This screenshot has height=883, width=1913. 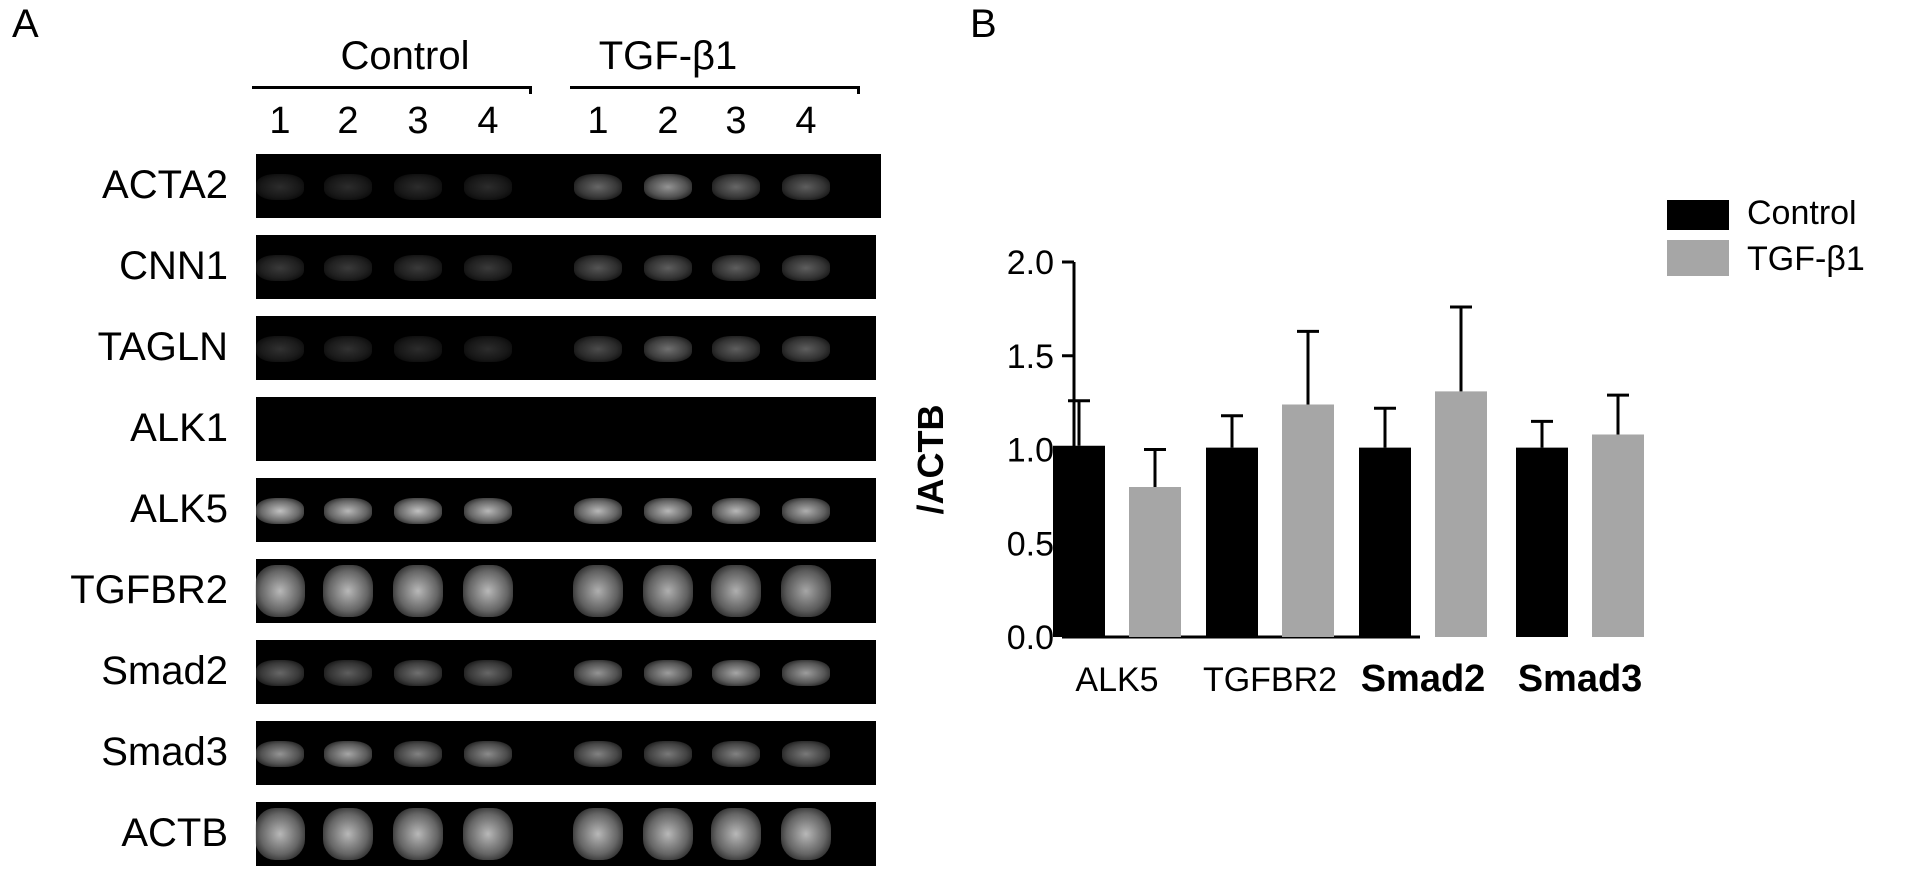 What do you see at coordinates (1116, 680) in the screenshot?
I see `x-tick-label: ALK5` at bounding box center [1116, 680].